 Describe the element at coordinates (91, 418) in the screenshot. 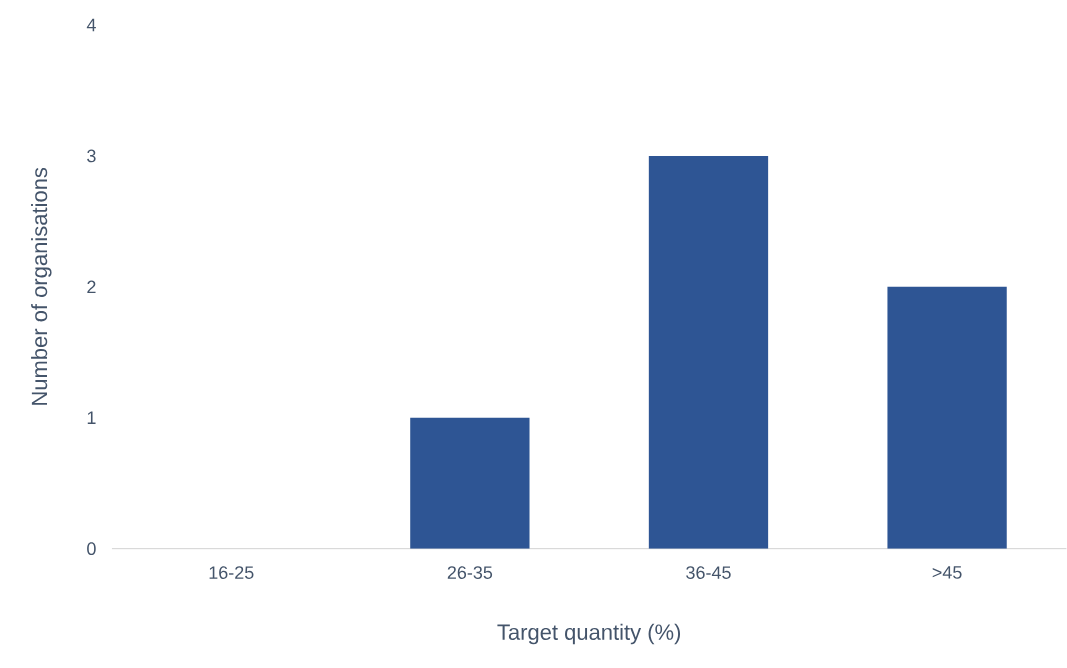

I see `y-tick-label: 1` at that location.